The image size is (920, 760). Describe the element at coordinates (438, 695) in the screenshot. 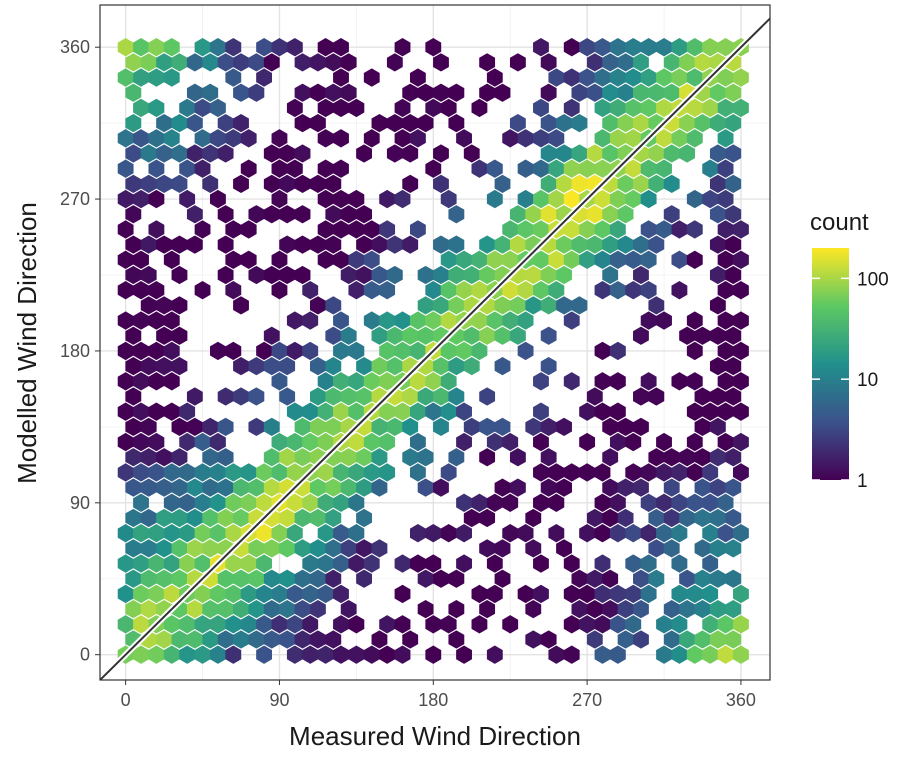

I see `x-axis-ticks: 0 90 180 270 360` at that location.